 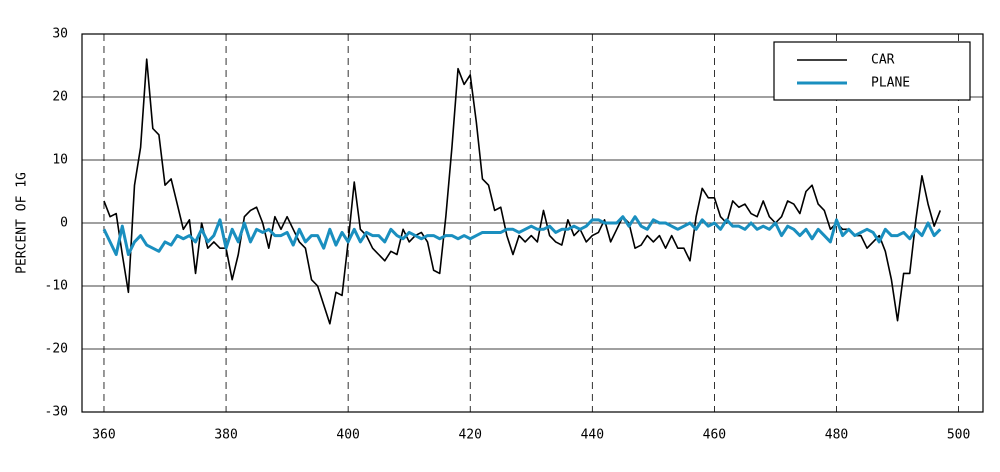 I want to click on legend-label: CAR, so click(x=883, y=60).